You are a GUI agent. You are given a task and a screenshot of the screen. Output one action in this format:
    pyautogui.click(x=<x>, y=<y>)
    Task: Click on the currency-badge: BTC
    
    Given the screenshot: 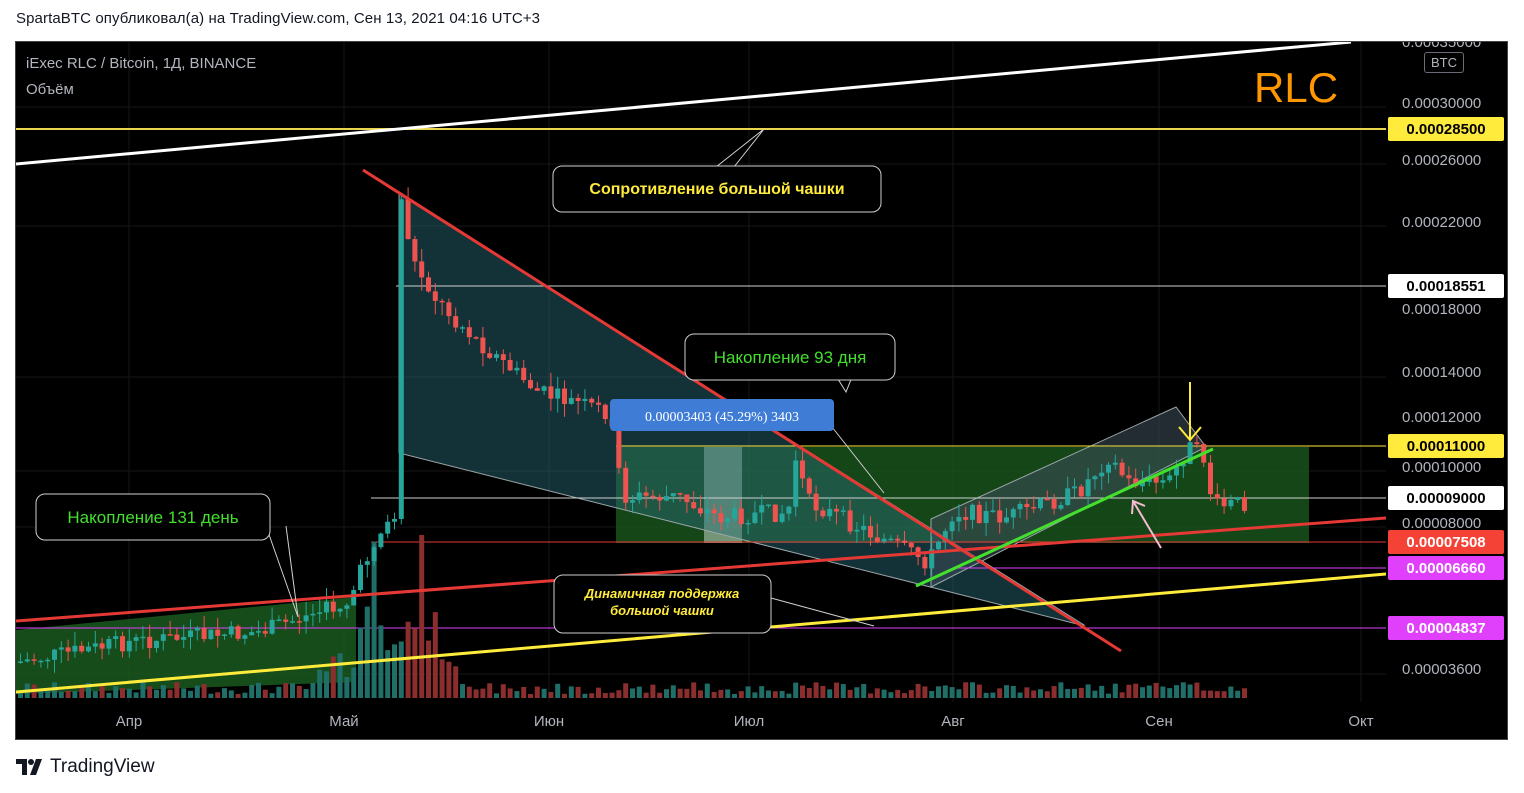 What is the action you would take?
    pyautogui.click(x=1444, y=62)
    